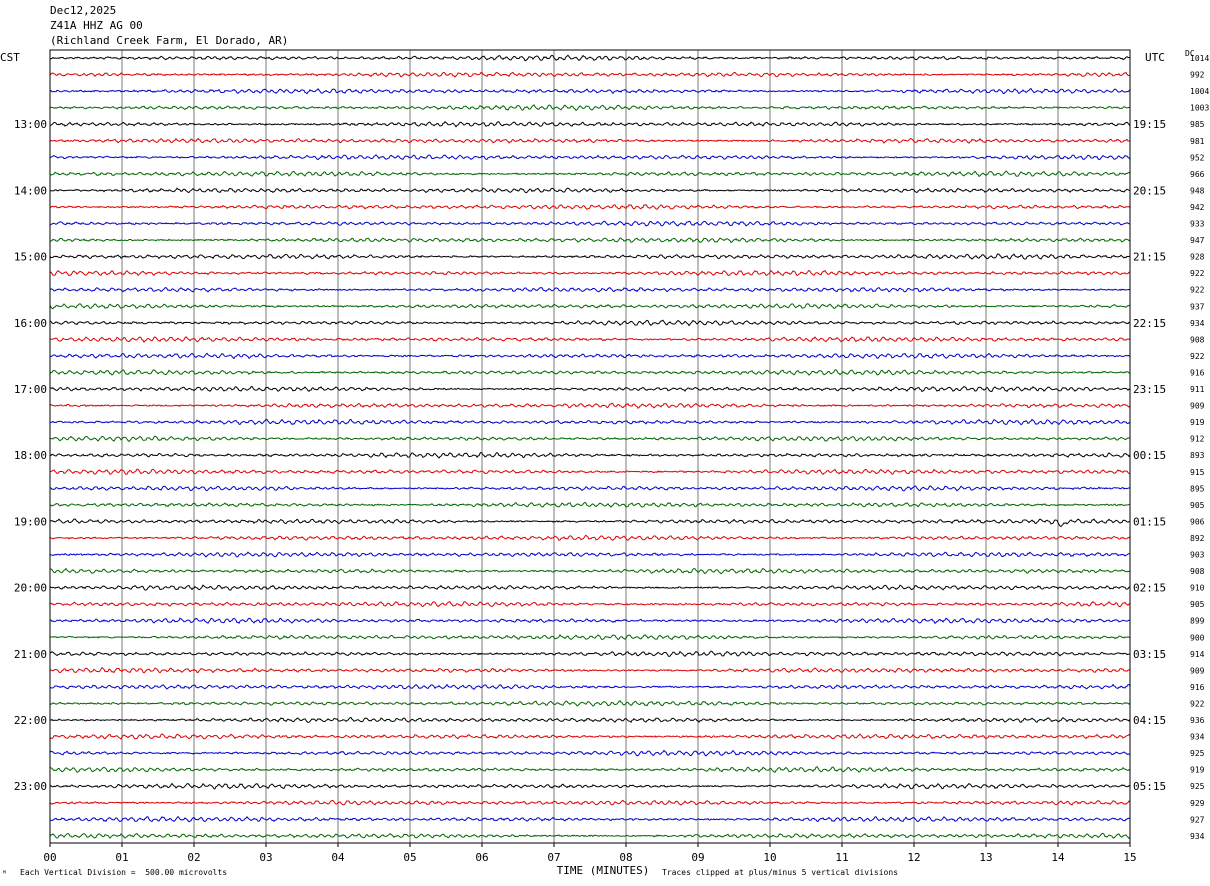 This screenshot has height=886, width=1210. I want to click on local-hour-label: 22:00, so click(30, 720).